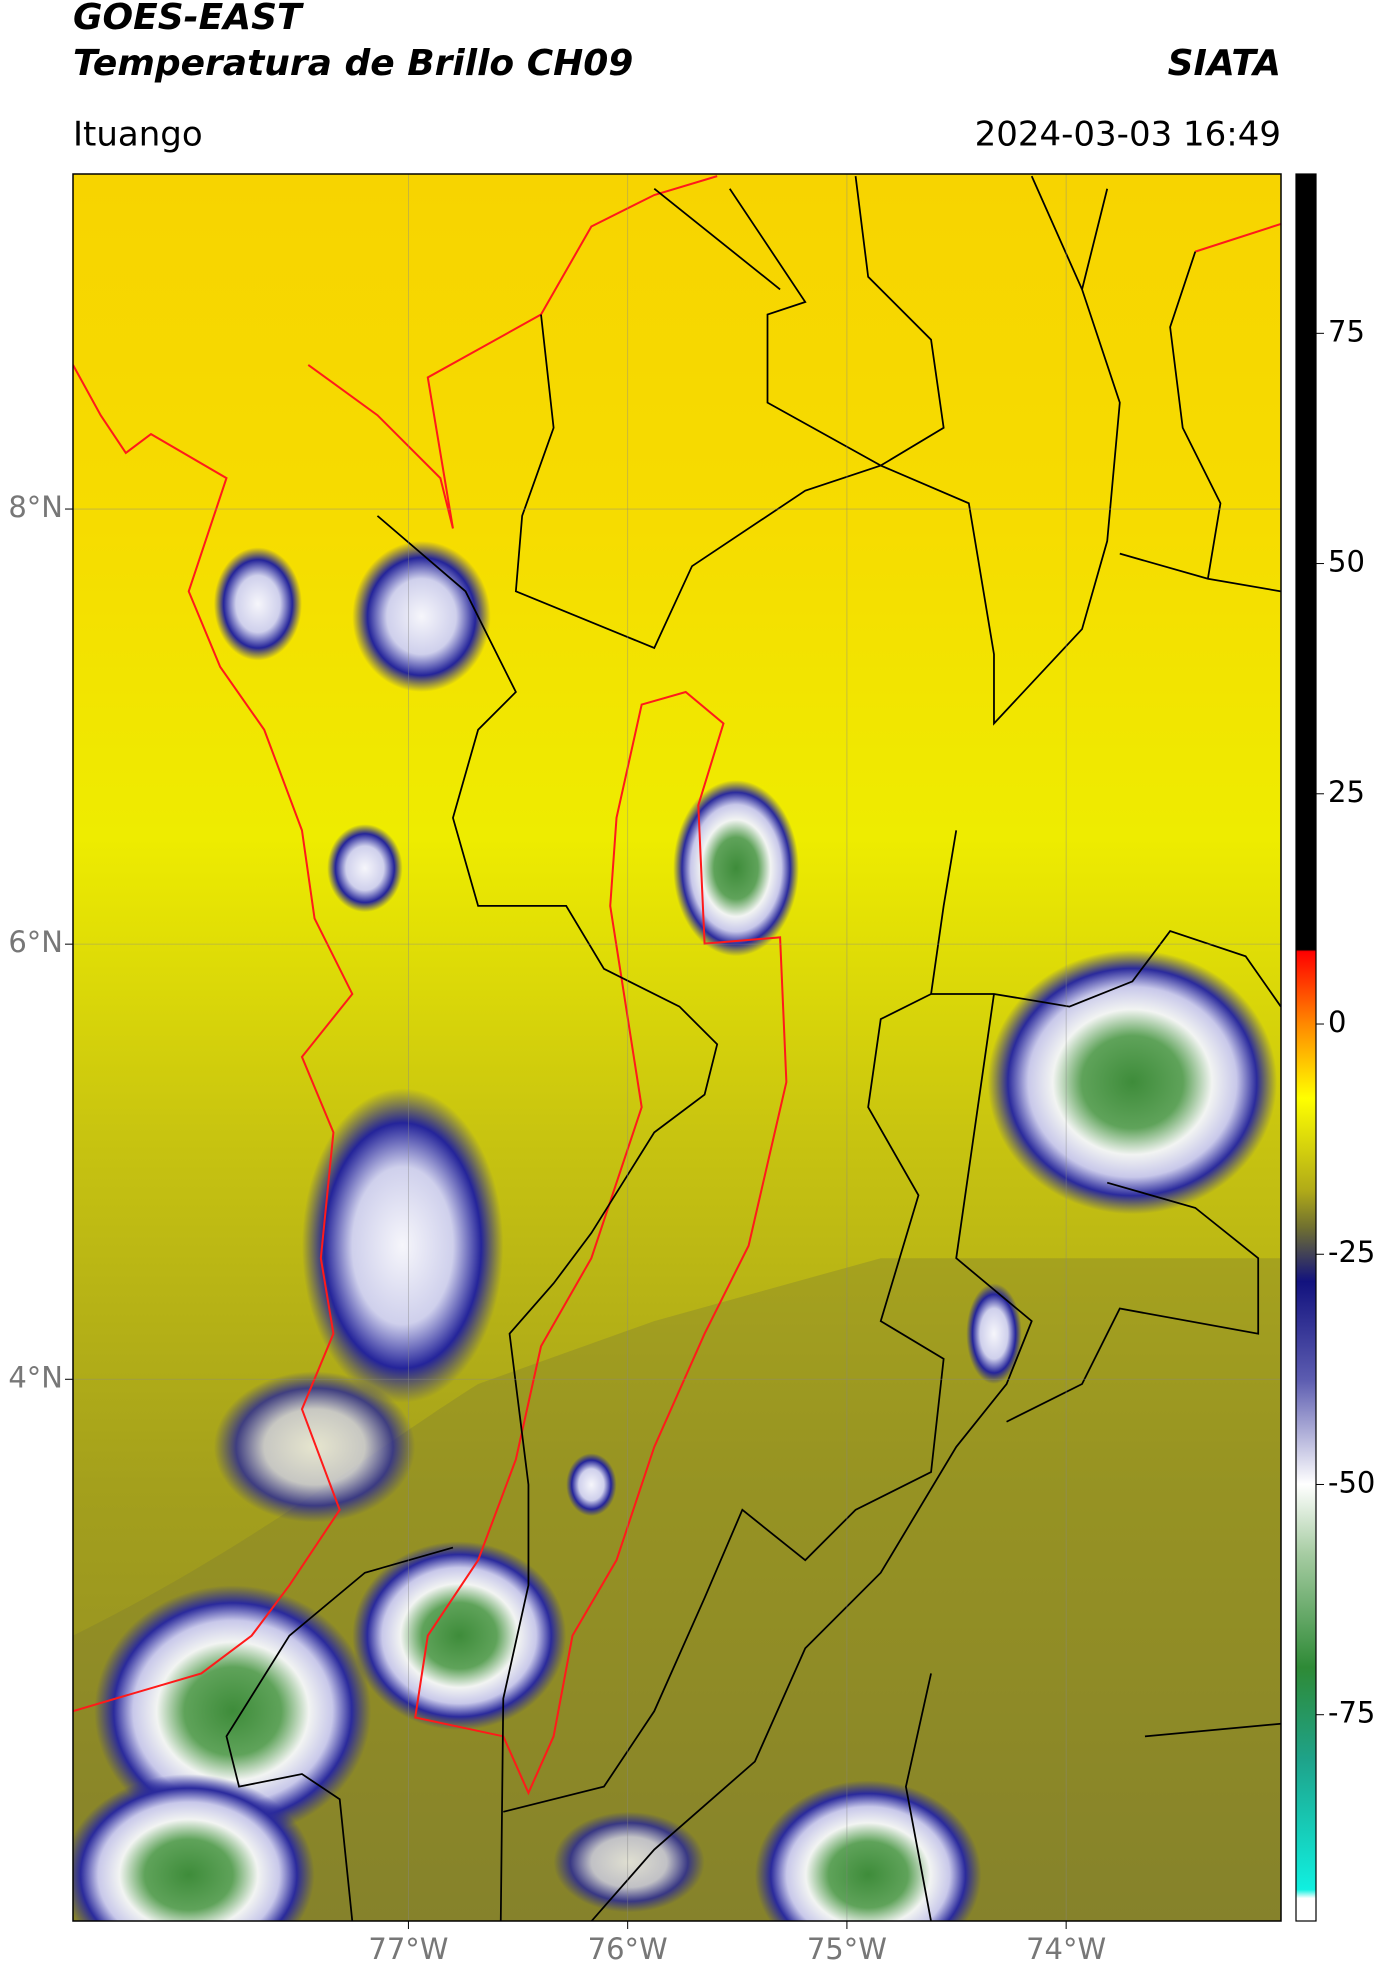 This screenshot has height=1985, width=1384. Describe the element at coordinates (1337, 1022) in the screenshot. I see `colorbar-tick-label: 0` at that location.